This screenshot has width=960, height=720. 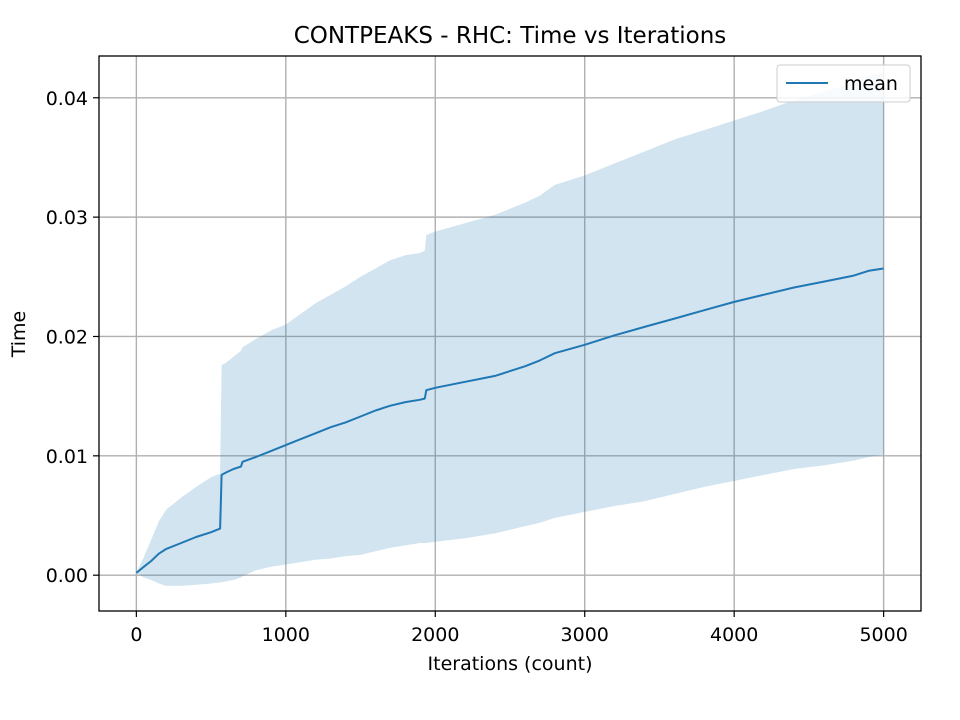 What do you see at coordinates (883, 635) in the screenshot?
I see `x-tick-label: 5000` at bounding box center [883, 635].